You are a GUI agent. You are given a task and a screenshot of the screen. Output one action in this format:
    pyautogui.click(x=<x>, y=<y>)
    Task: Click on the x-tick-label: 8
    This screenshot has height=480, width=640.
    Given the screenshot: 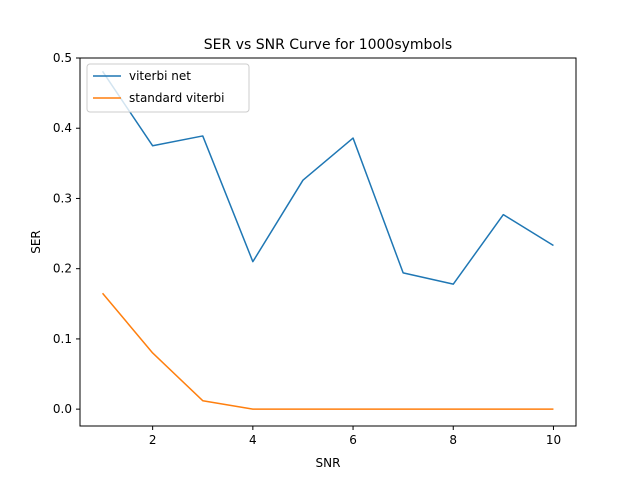 What is the action you would take?
    pyautogui.click(x=453, y=440)
    